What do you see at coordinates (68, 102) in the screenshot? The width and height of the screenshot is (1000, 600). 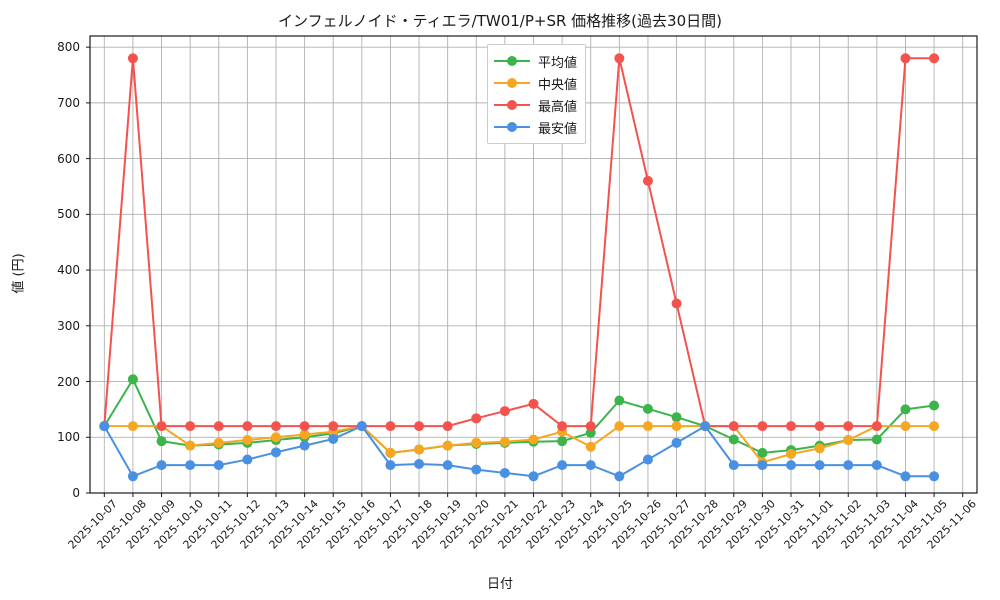 I see `y-tick-label: 700` at bounding box center [68, 102].